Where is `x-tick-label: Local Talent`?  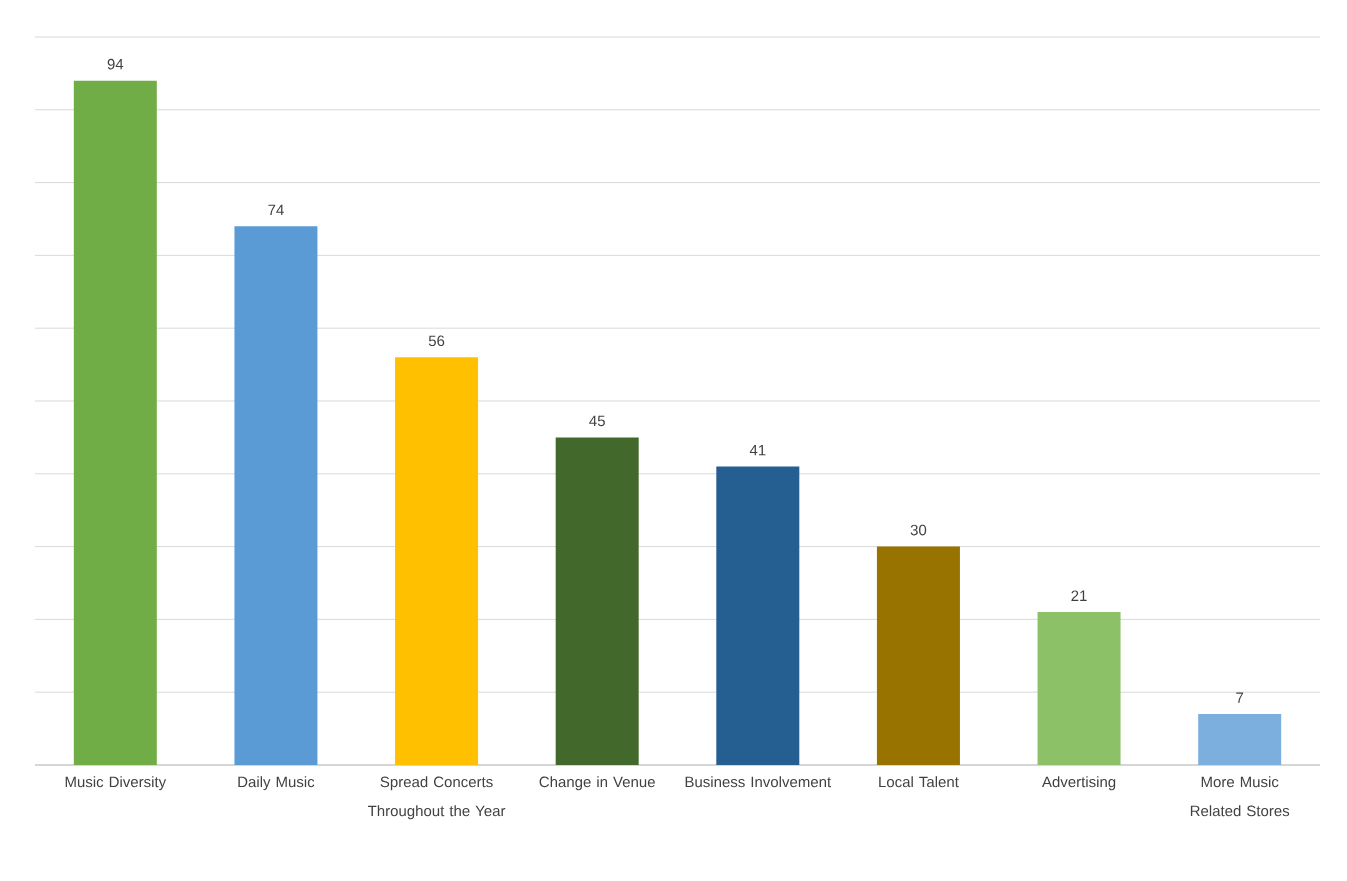
x-tick-label: Local Talent is located at coordinates (919, 782).